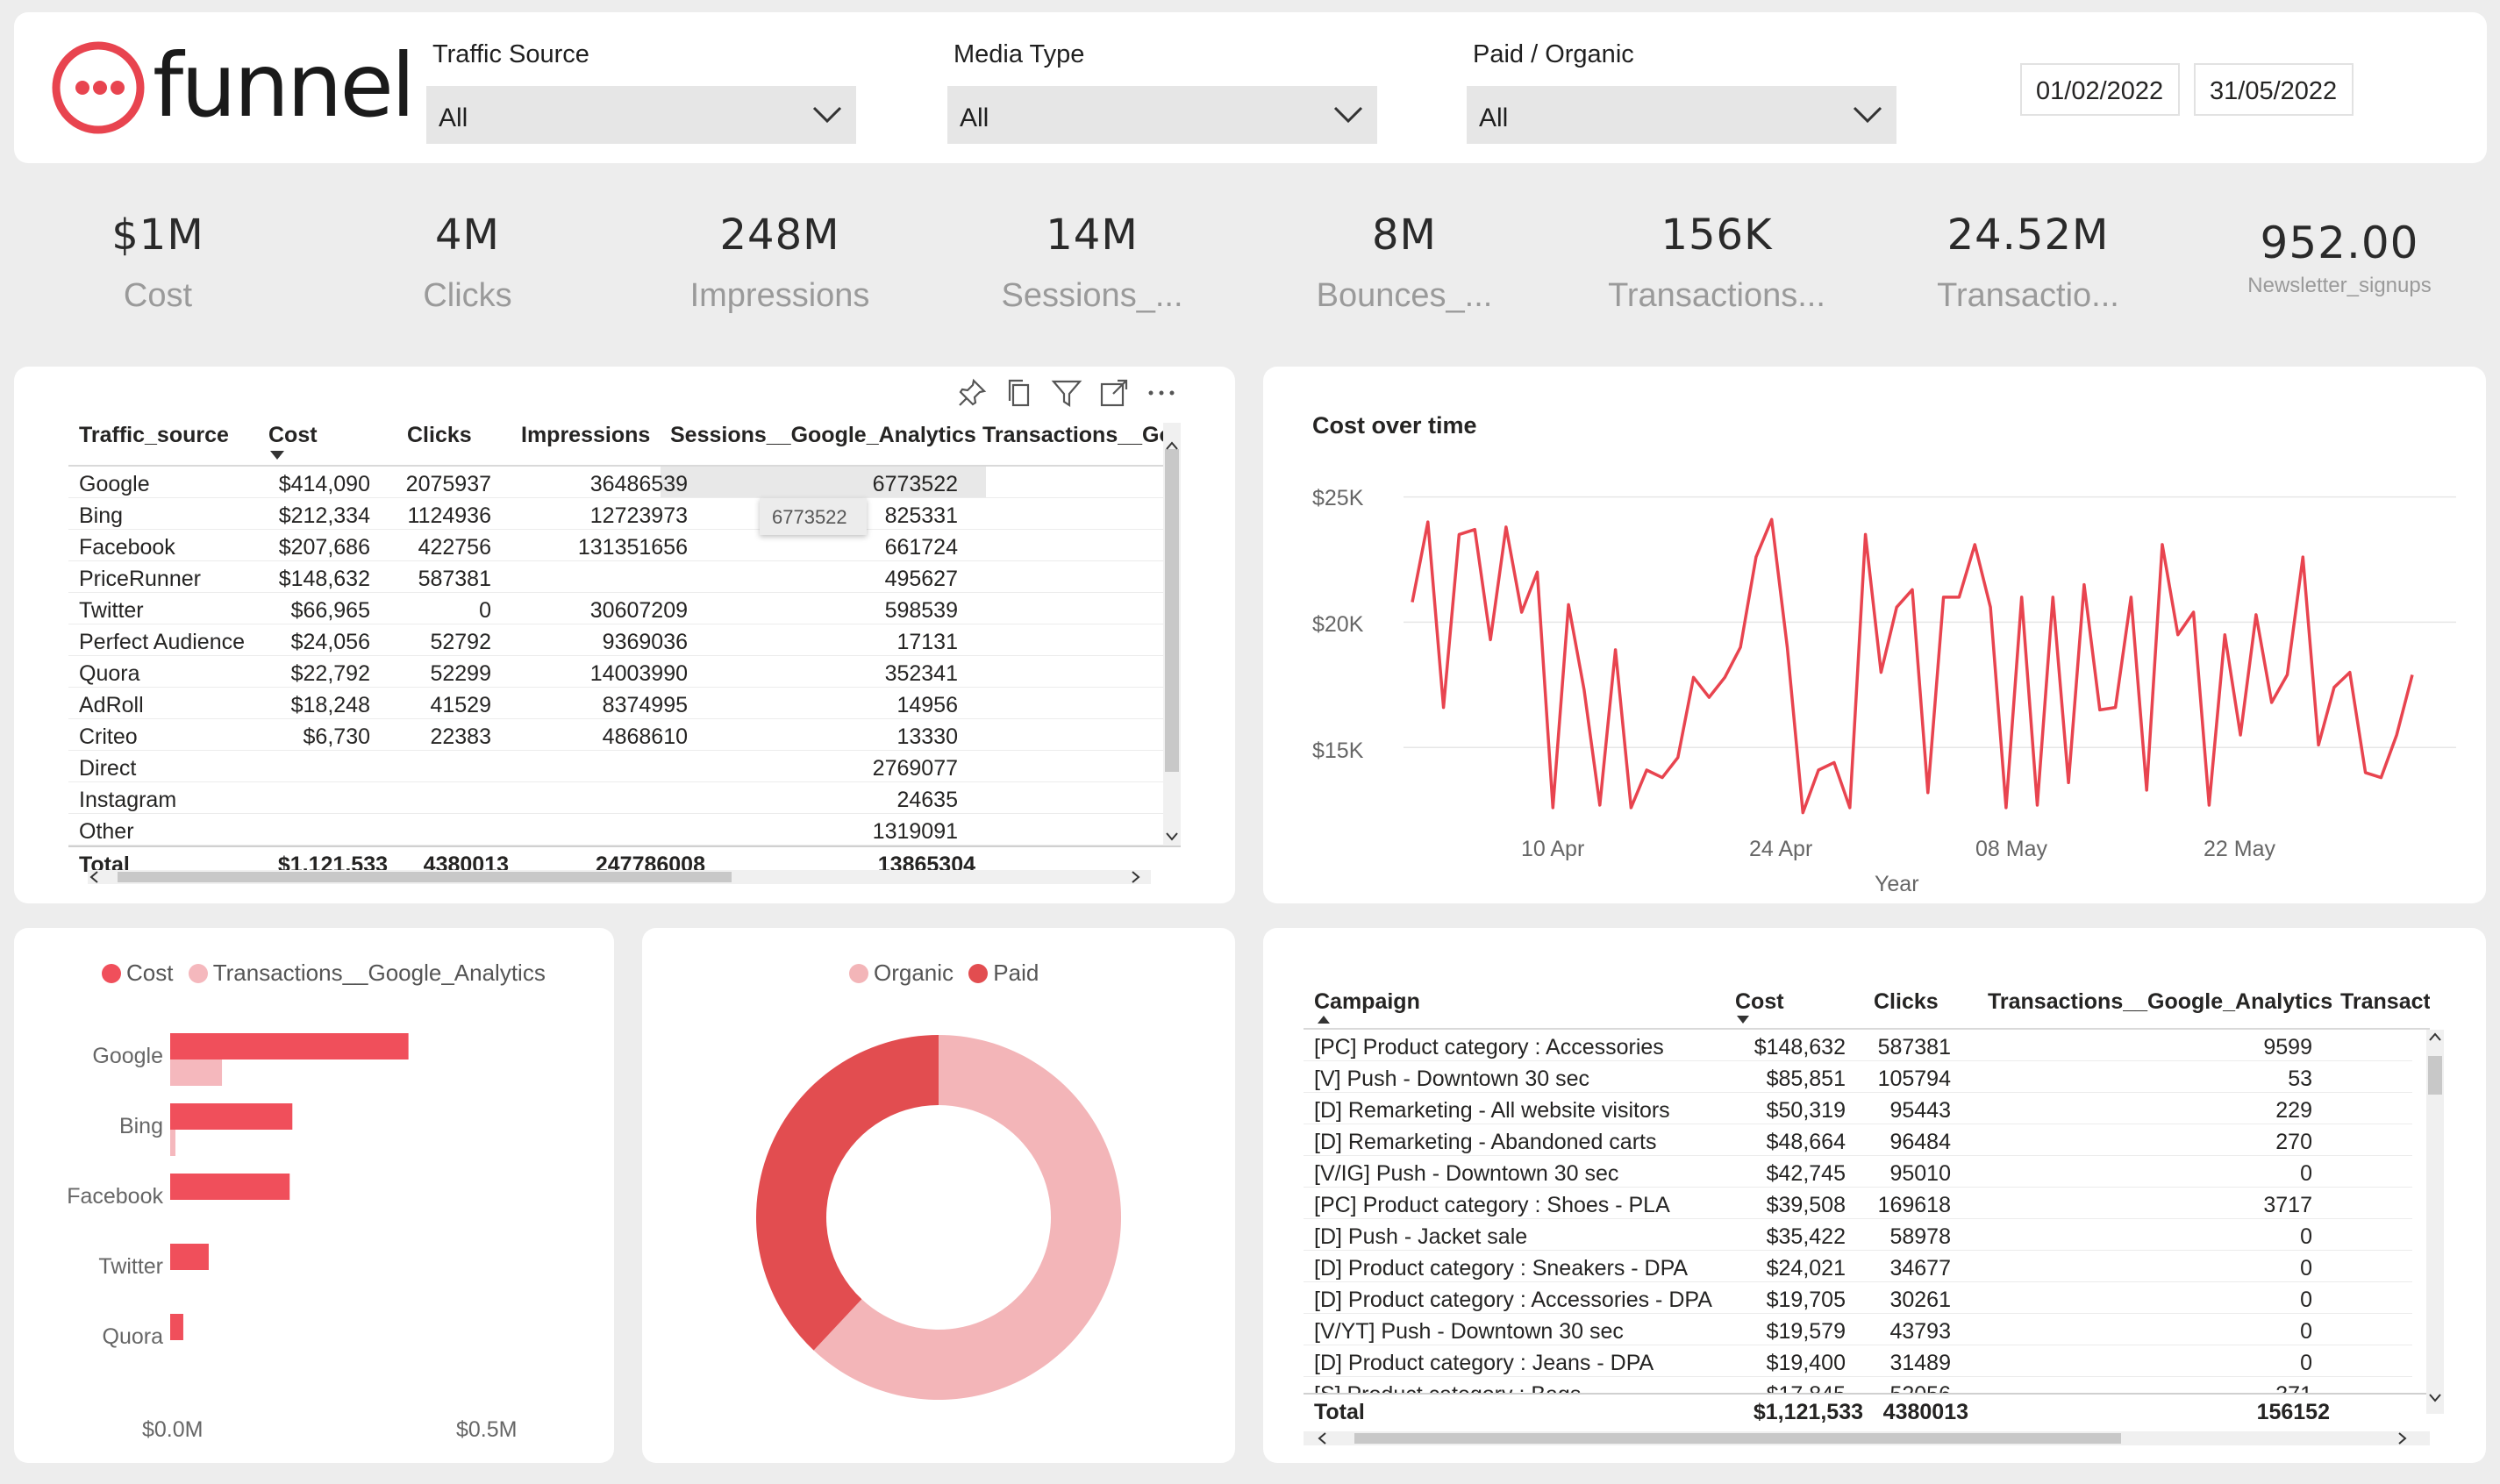  I want to click on table-row: Direct 2769077, so click(615, 767).